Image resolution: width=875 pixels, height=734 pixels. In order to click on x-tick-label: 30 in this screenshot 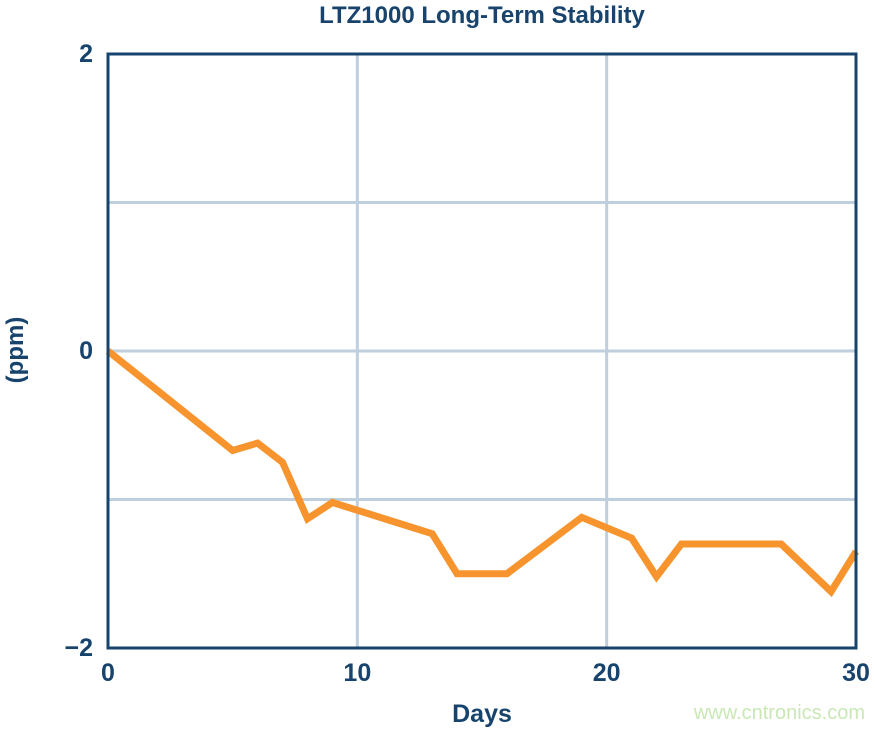, I will do `click(856, 673)`.